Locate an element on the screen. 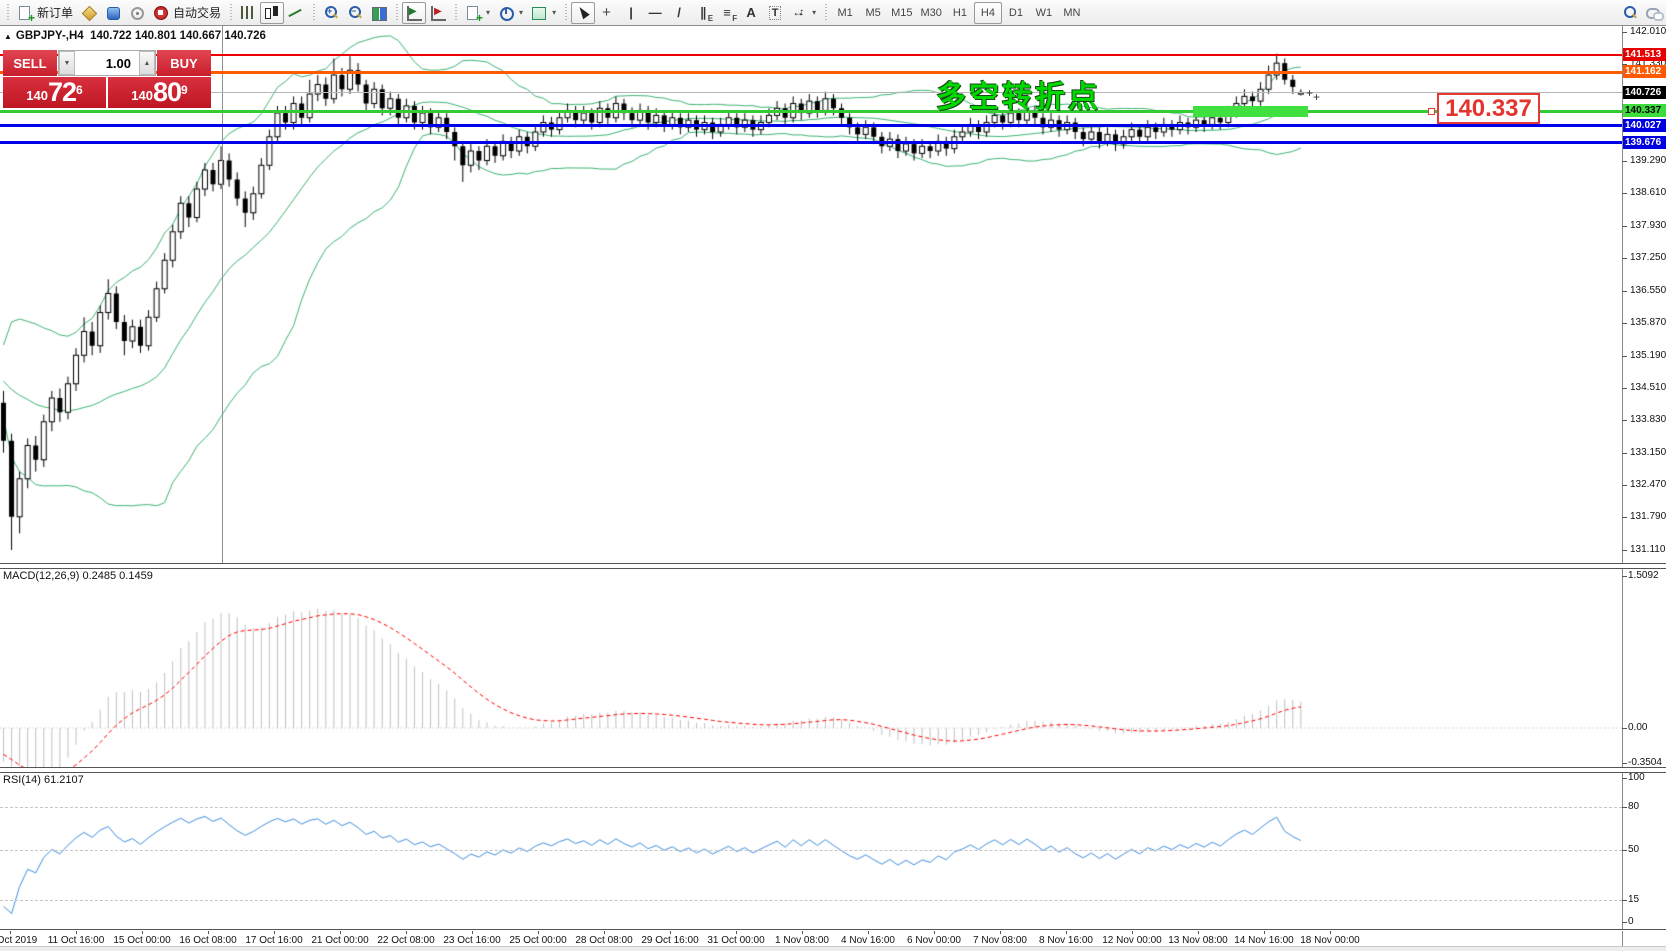  hline-141.162 is located at coordinates (811, 72).